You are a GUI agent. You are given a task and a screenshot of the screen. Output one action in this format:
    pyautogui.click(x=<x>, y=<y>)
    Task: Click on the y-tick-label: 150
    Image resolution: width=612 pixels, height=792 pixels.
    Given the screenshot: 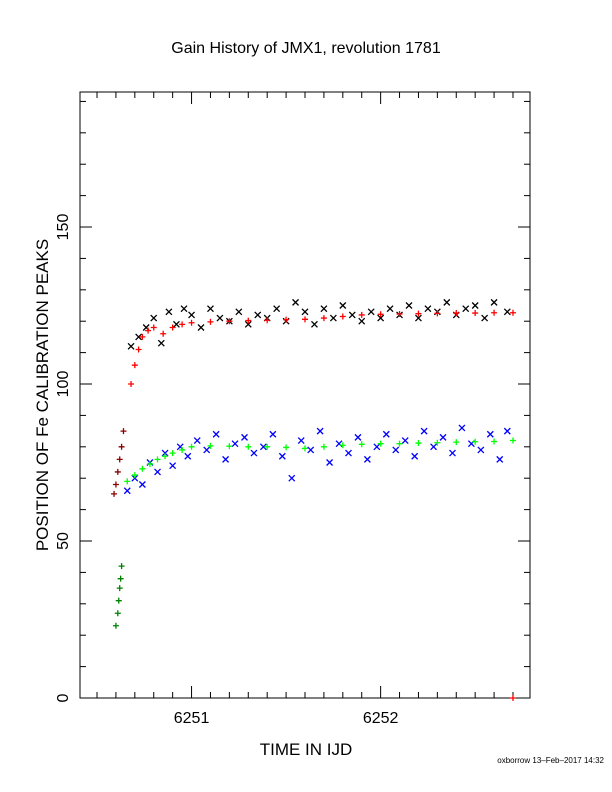 What is the action you would take?
    pyautogui.click(x=63, y=227)
    